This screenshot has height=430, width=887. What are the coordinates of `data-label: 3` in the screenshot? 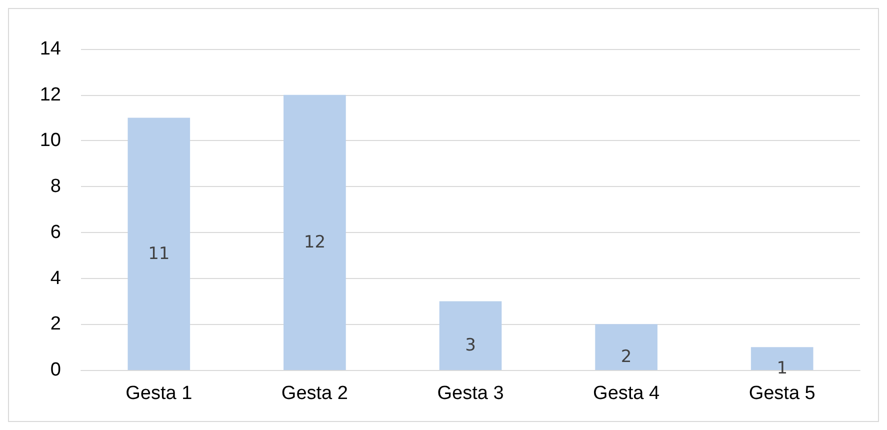 It's located at (470, 346).